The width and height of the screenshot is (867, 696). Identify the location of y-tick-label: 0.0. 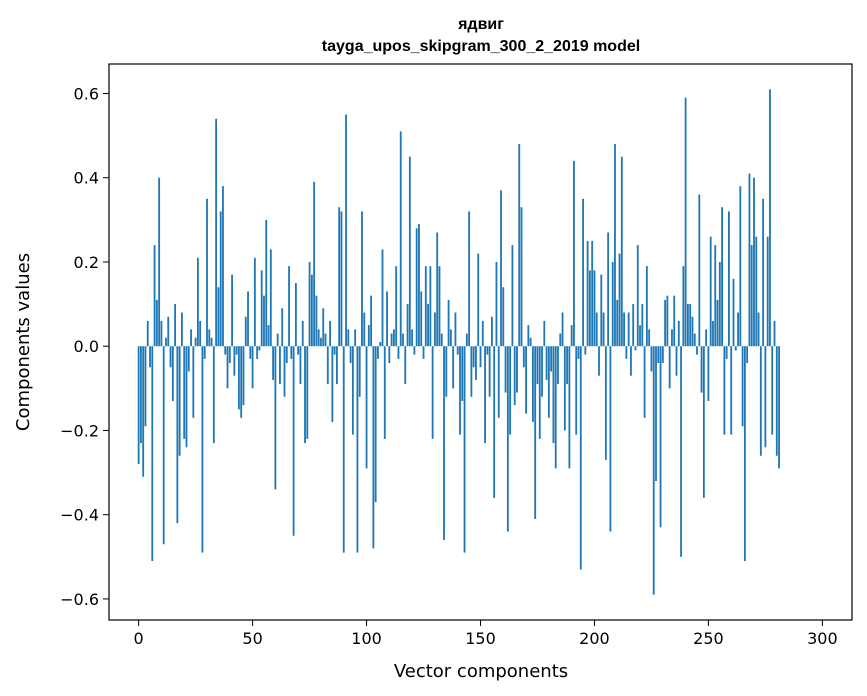
(86, 346).